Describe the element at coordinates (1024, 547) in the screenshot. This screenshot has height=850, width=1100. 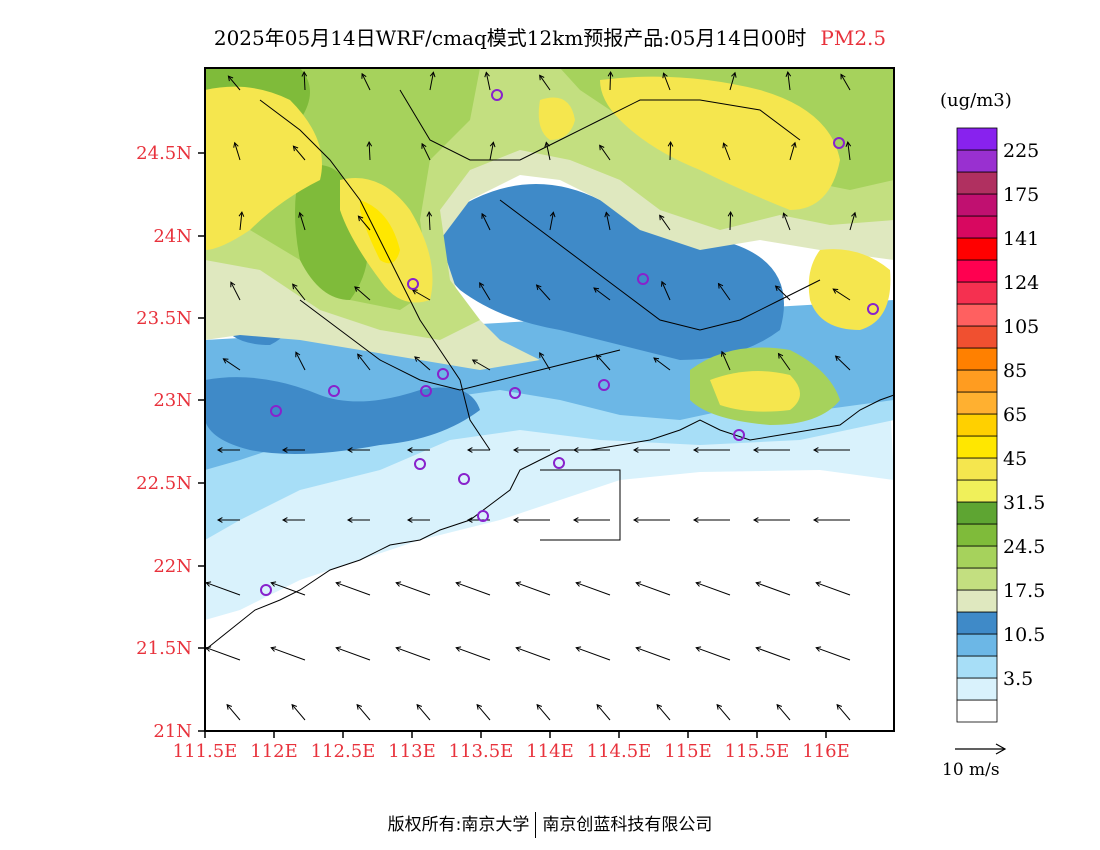
I see `legend-label: 24.5` at that location.